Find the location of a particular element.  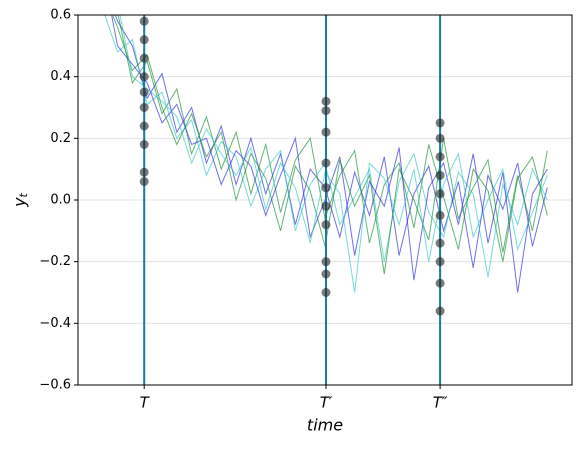

y-tick-label: 0.2 is located at coordinates (60, 138).